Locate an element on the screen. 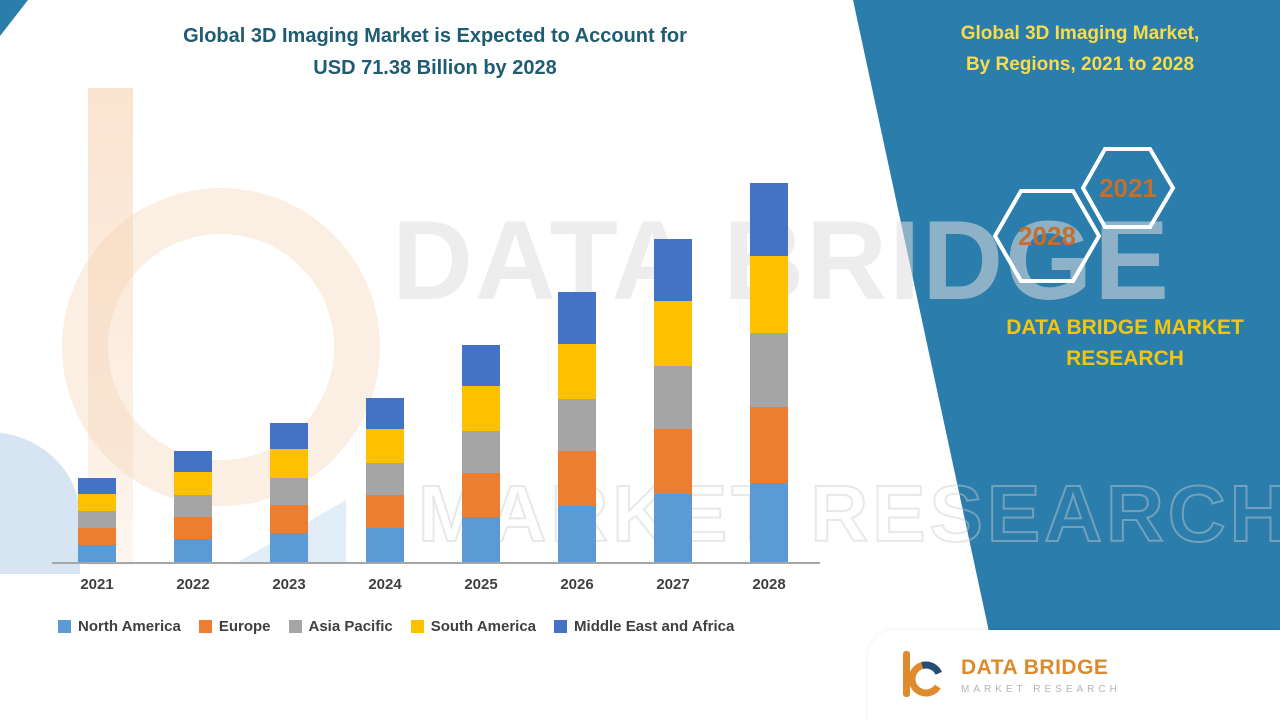 The image size is (1280, 720). x-axis-label-2023: 2023 is located at coordinates (289, 584).